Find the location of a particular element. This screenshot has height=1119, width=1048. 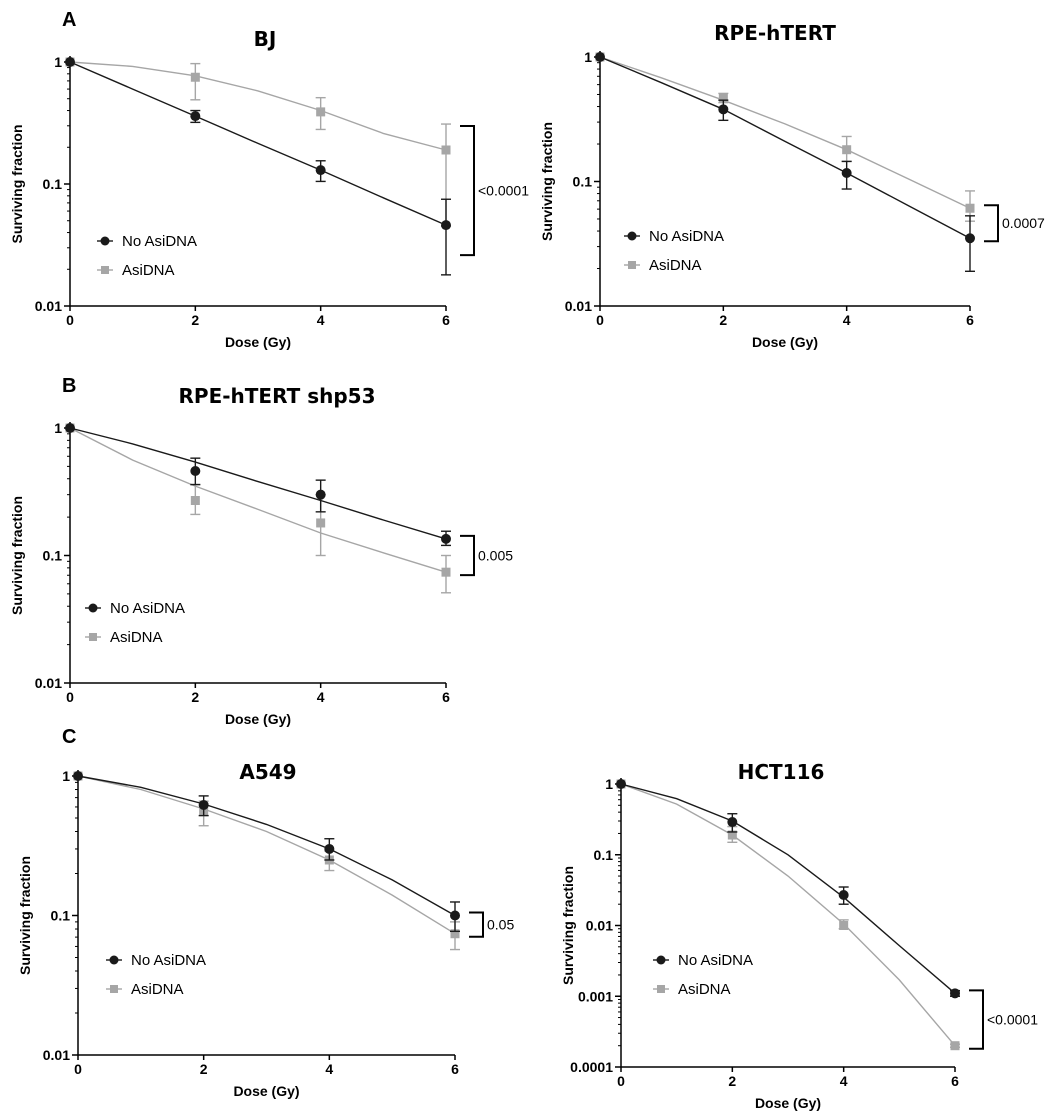

chart-title: RPE-hTERT shp53 is located at coordinates (277, 396).